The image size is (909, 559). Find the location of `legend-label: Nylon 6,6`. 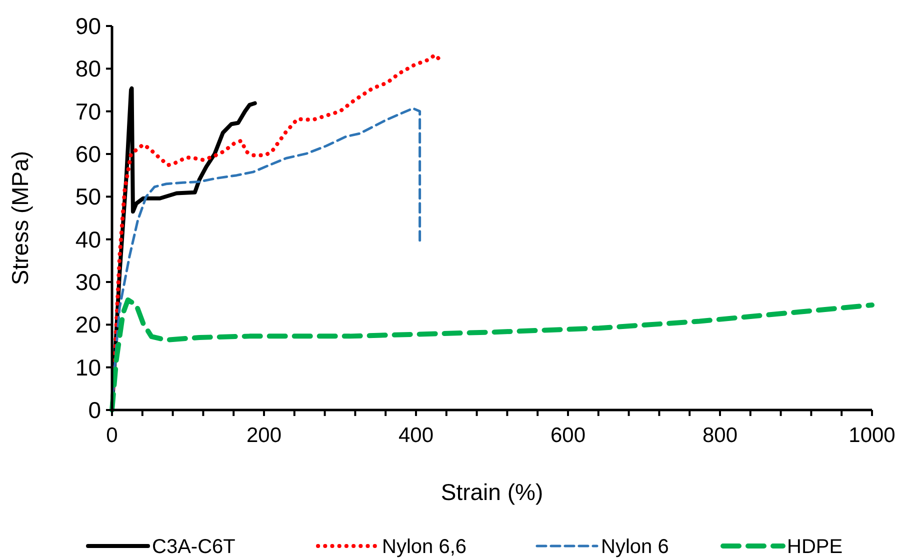

legend-label: Nylon 6,6 is located at coordinates (424, 547).